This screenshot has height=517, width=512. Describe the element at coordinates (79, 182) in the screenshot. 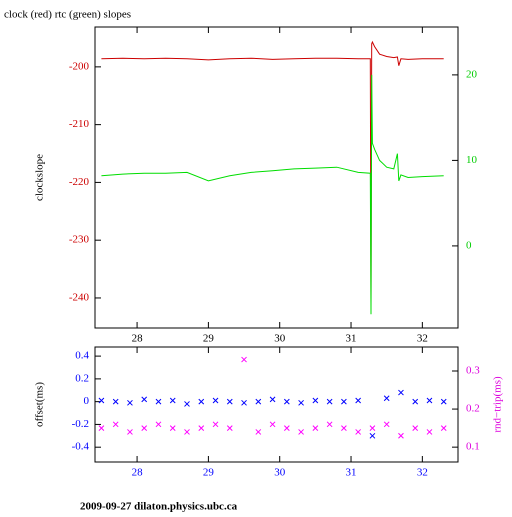

I see `y-tick-label: -220` at that location.